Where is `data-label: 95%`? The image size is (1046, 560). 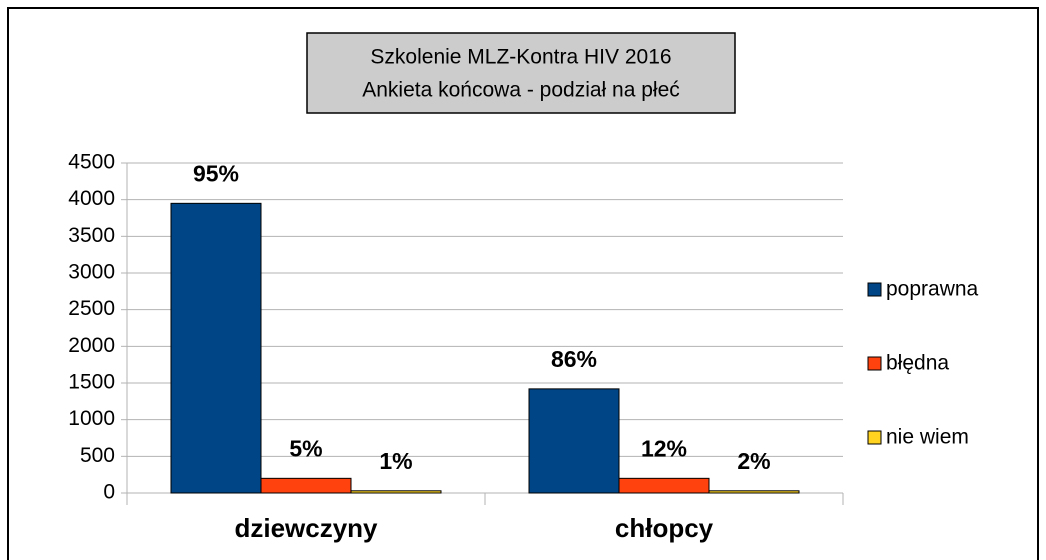 data-label: 95% is located at coordinates (216, 173).